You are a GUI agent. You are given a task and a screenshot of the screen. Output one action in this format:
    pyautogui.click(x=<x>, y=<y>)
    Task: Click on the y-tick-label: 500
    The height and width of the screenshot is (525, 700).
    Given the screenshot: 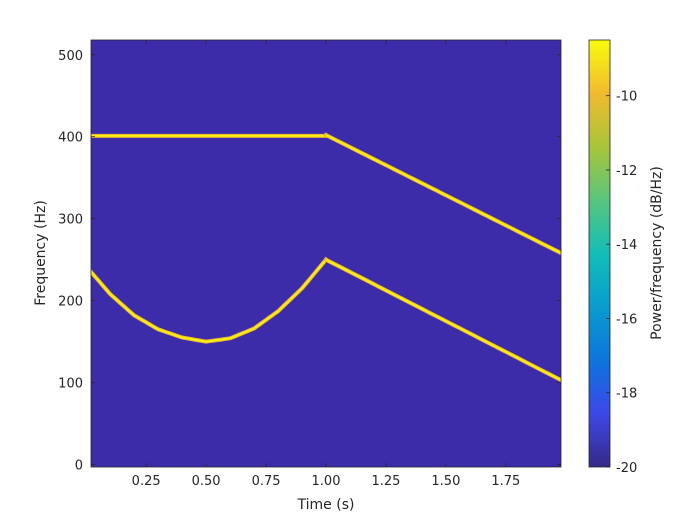 What is the action you would take?
    pyautogui.click(x=70, y=56)
    